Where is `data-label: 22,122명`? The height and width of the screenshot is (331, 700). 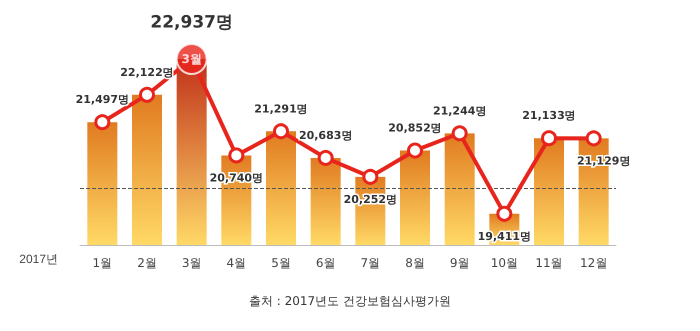
data-label: 22,122명 is located at coordinates (147, 72).